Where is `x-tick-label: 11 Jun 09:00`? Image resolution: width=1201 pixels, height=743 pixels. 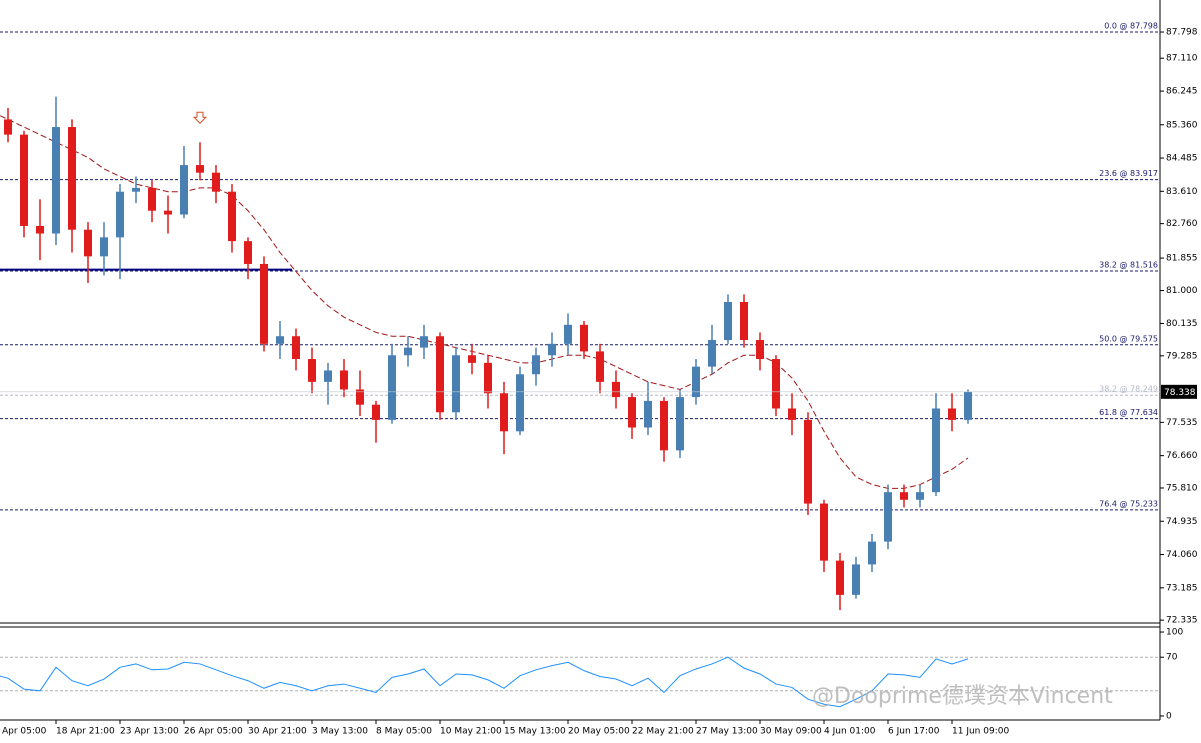 x-tick-label: 11 Jun 09:00 is located at coordinates (980, 732).